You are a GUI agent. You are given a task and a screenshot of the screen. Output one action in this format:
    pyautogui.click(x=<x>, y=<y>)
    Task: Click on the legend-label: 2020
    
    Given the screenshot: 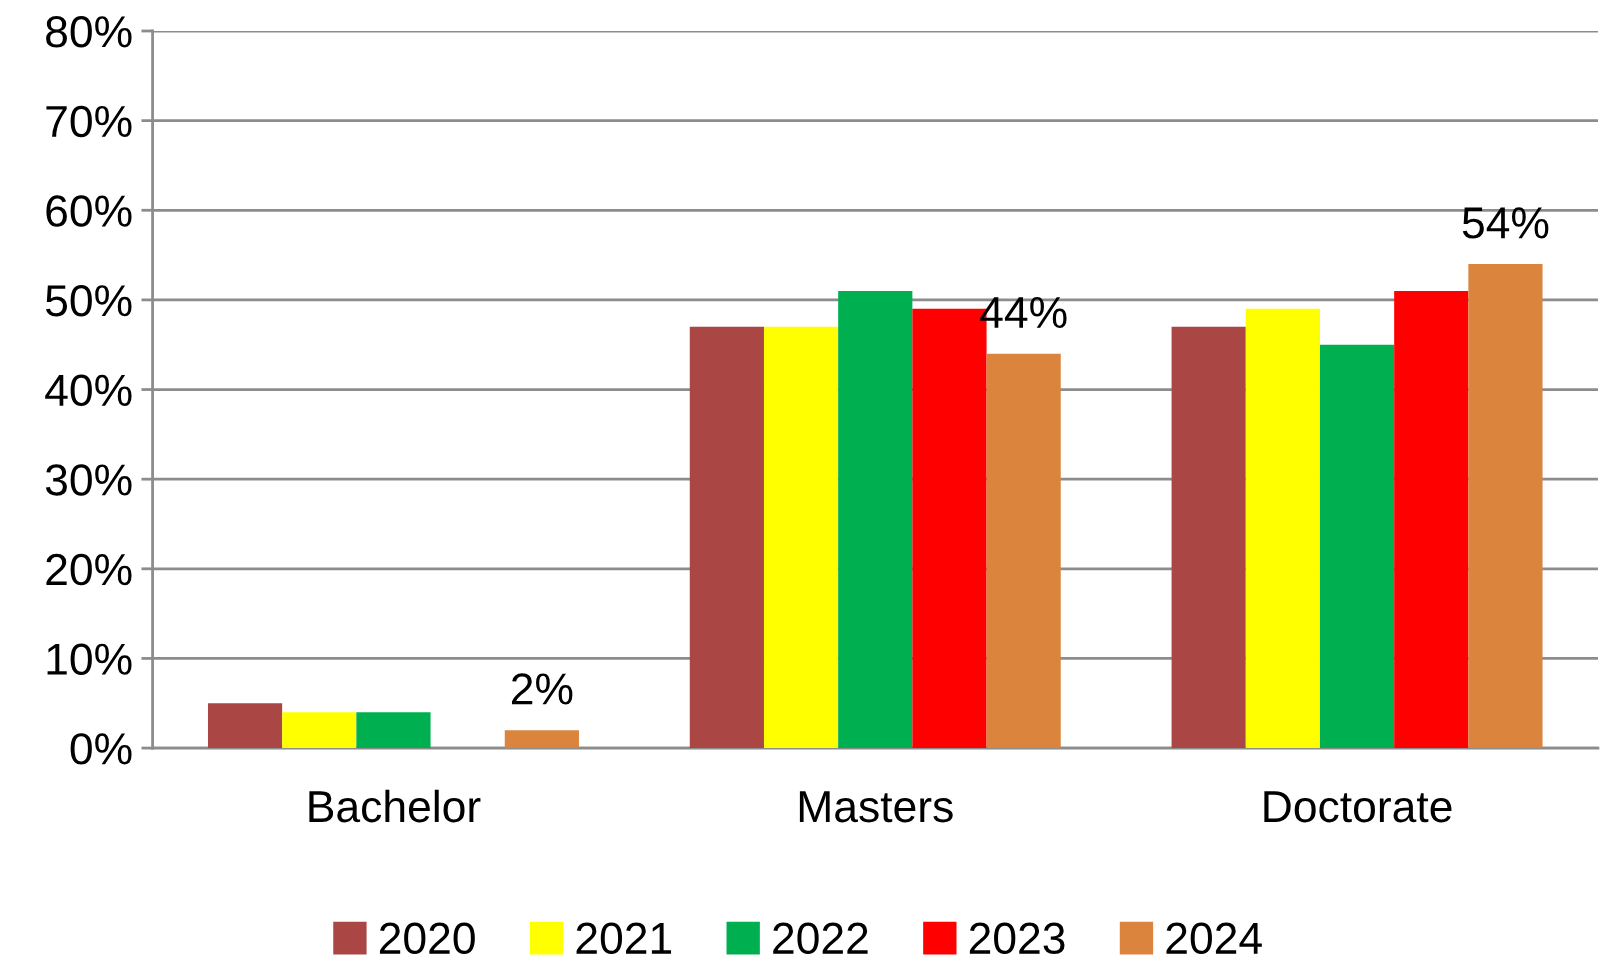 What is the action you would take?
    pyautogui.click(x=427, y=938)
    